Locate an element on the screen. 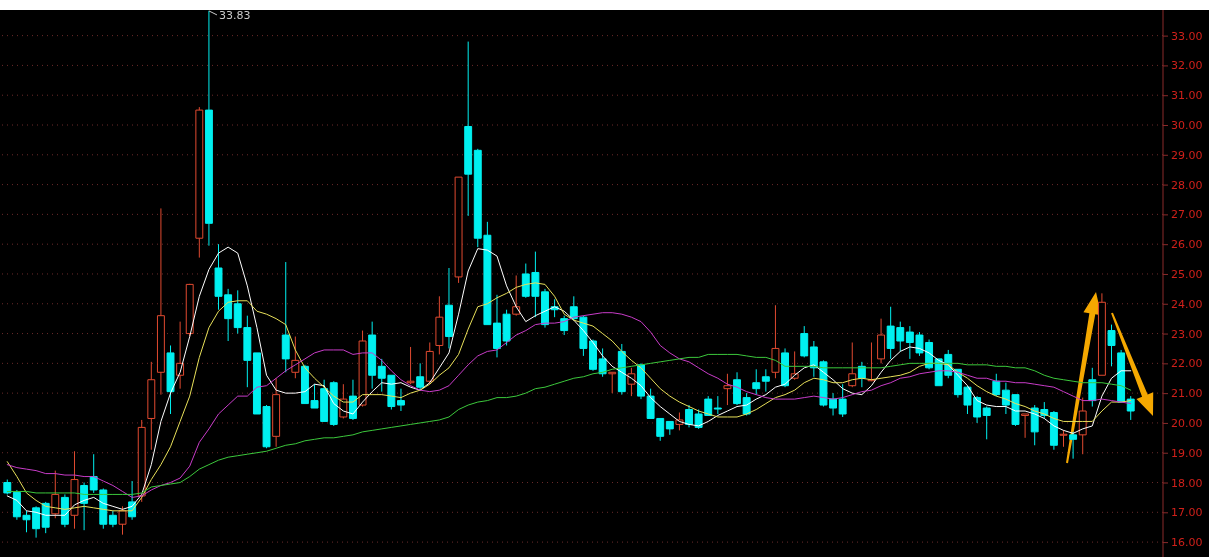  y-tick-label: 29.00 is located at coordinates (1187, 155).